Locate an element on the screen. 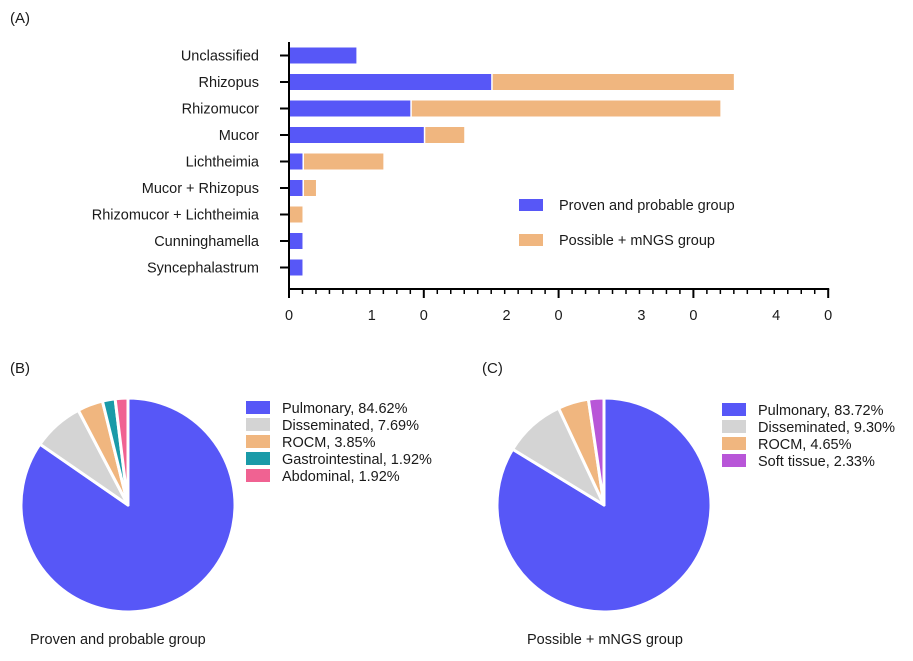  legend-label: Possible + mNGS group is located at coordinates (637, 241).